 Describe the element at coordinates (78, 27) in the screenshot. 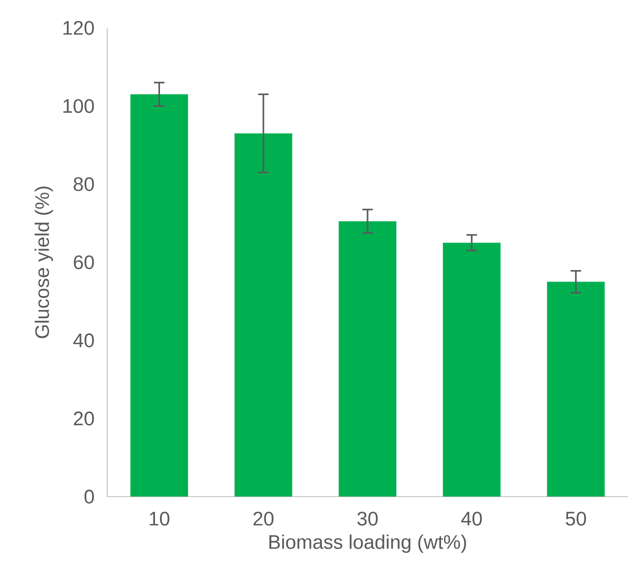

I see `y-tick-label: 120` at that location.